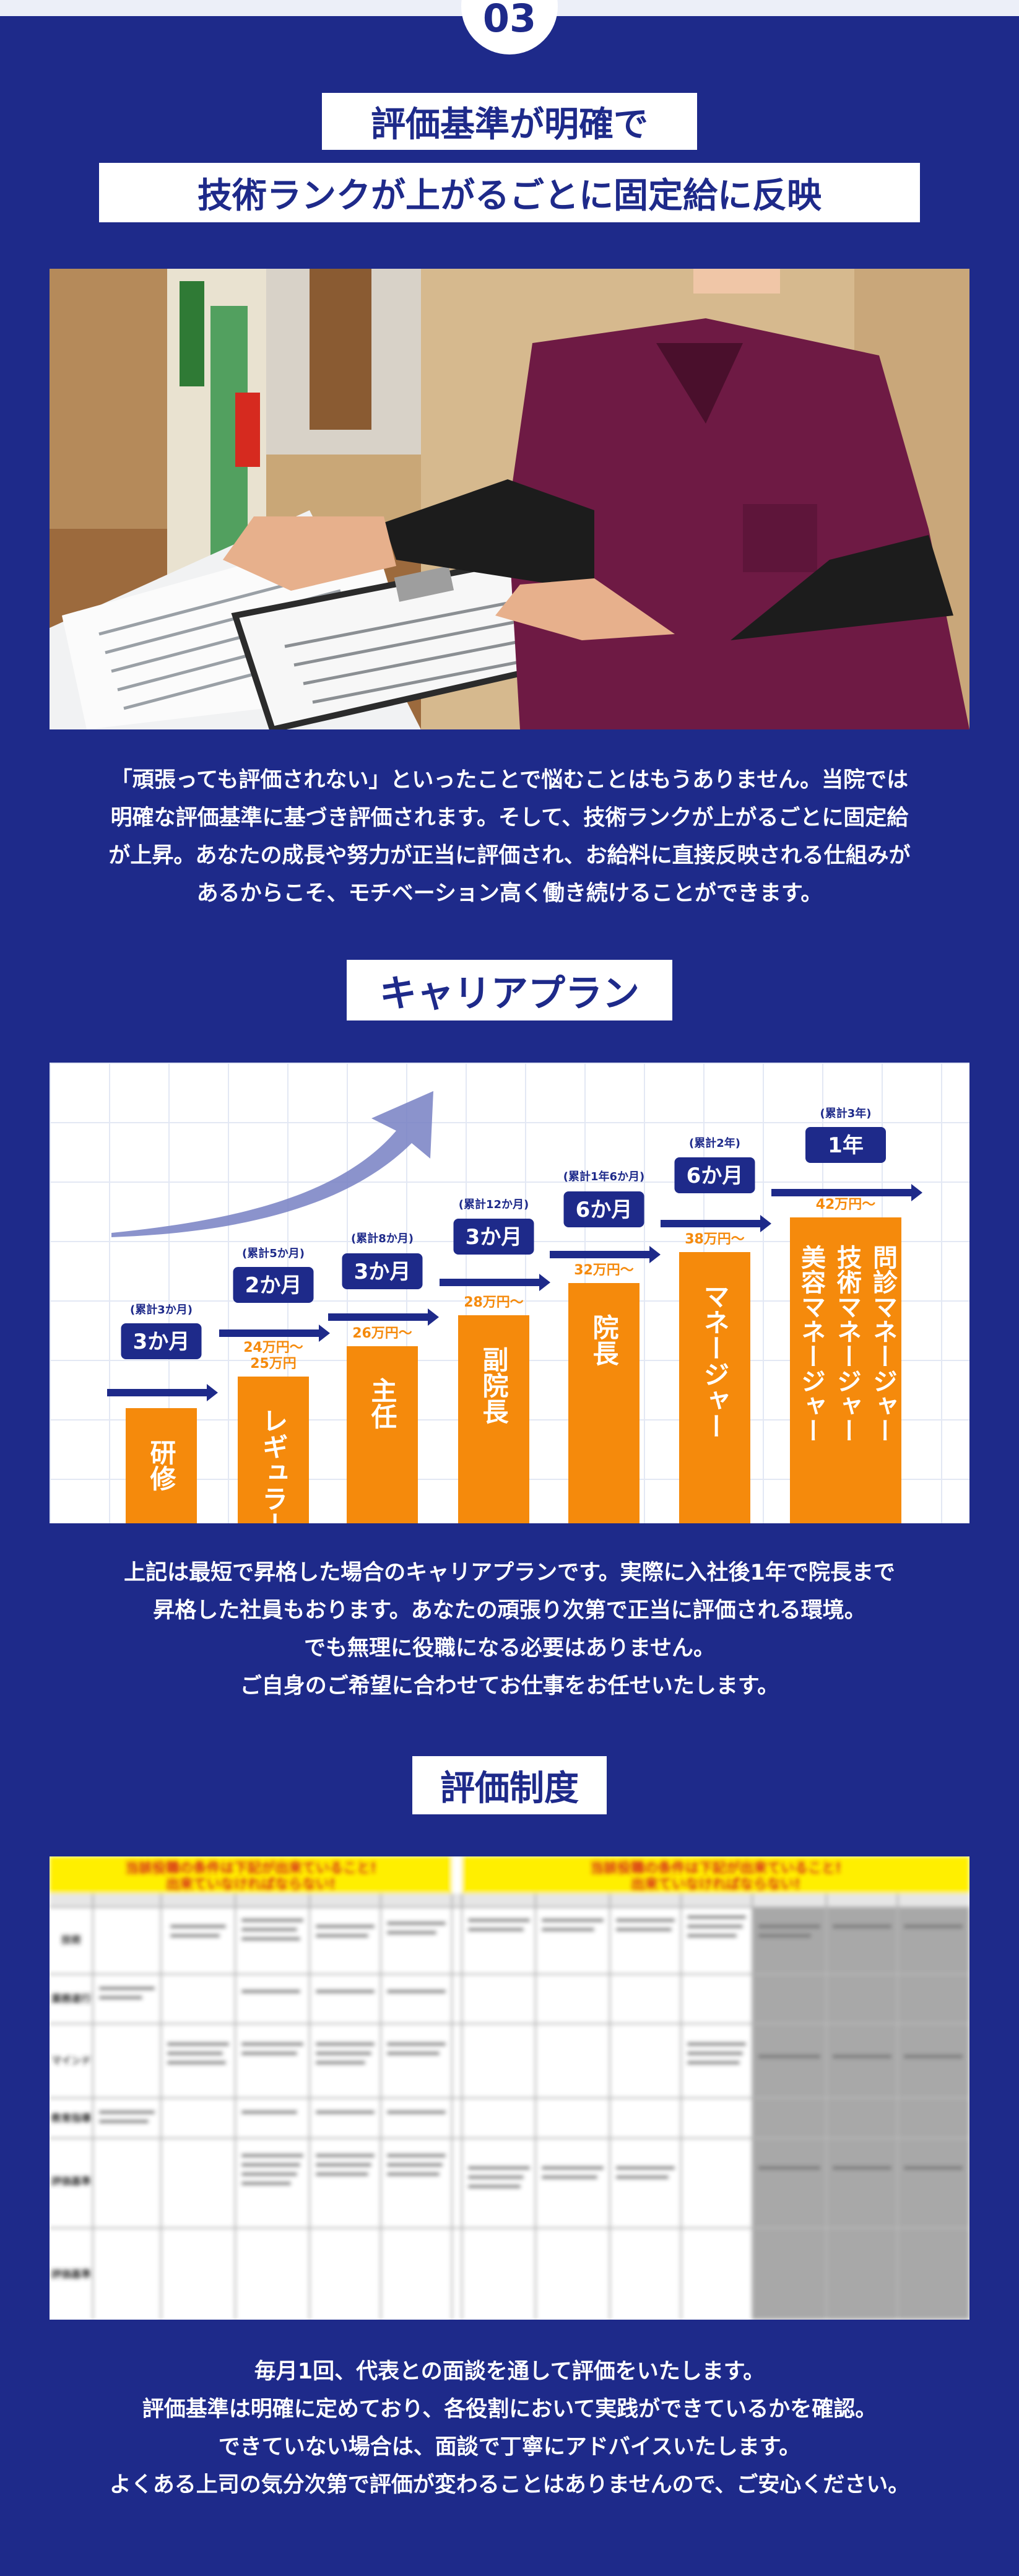  Describe the element at coordinates (510, 2485) in the screenshot. I see `eval-line-4: よくある上司の気分次第で評価が変わることはありませんので、ご安心ください。` at that location.